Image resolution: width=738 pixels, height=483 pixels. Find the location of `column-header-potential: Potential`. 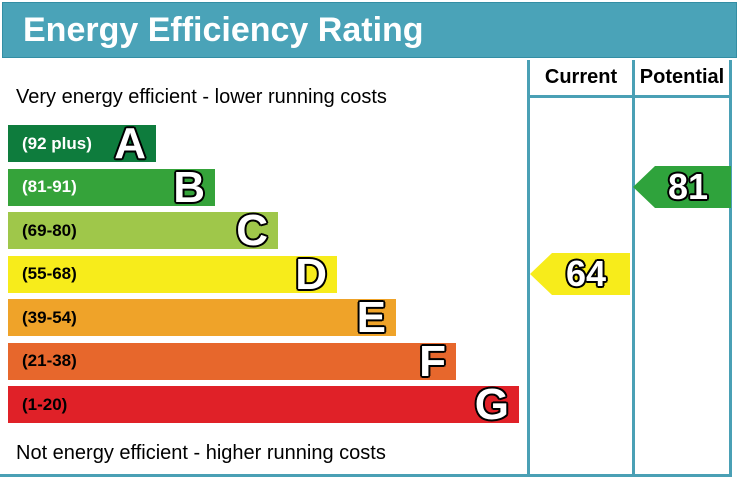

column-header-potential: Potential is located at coordinates (682, 79).